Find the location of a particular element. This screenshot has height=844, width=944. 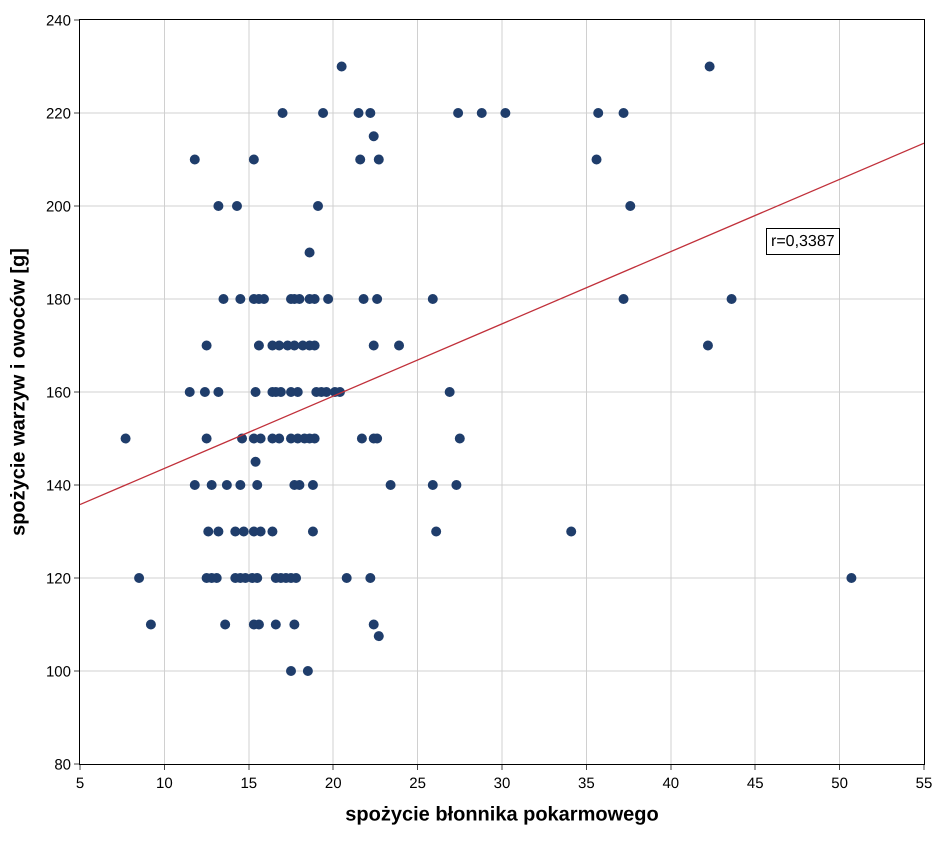

y-axis-title: spożycie warzyw i owoców [g] is located at coordinates (18, 392).